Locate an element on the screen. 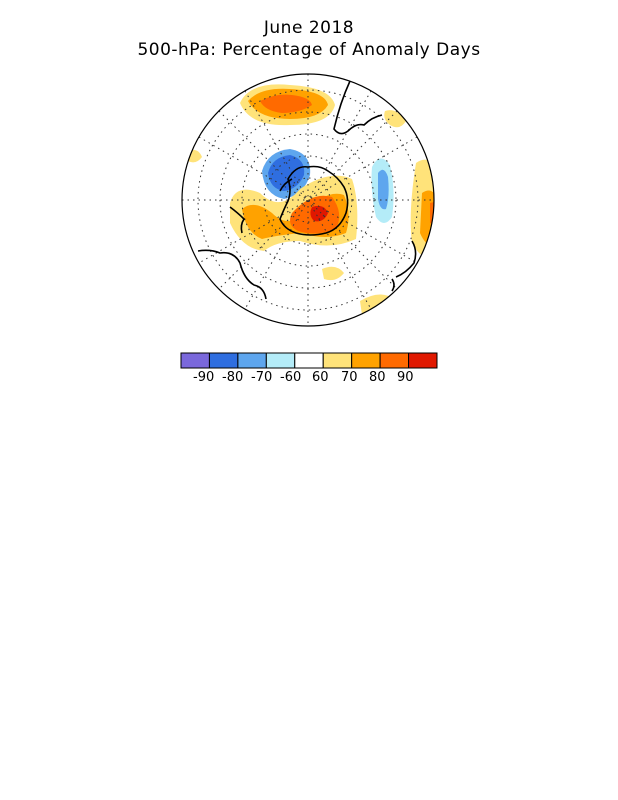  polar-map is located at coordinates (308, 200).